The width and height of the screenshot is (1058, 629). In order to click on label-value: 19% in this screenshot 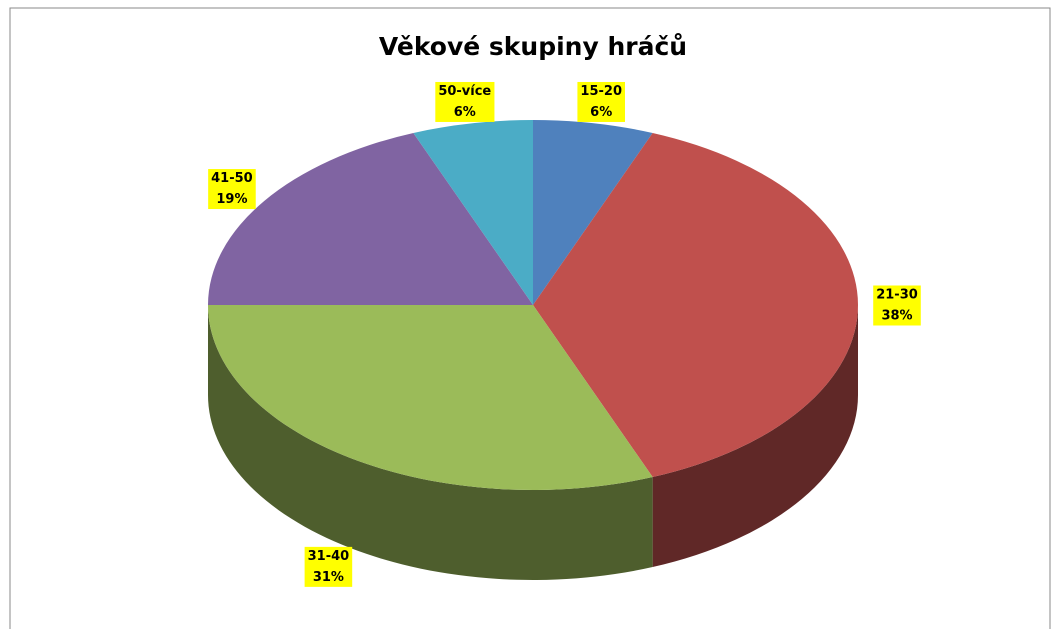, I will do `click(231, 199)`.